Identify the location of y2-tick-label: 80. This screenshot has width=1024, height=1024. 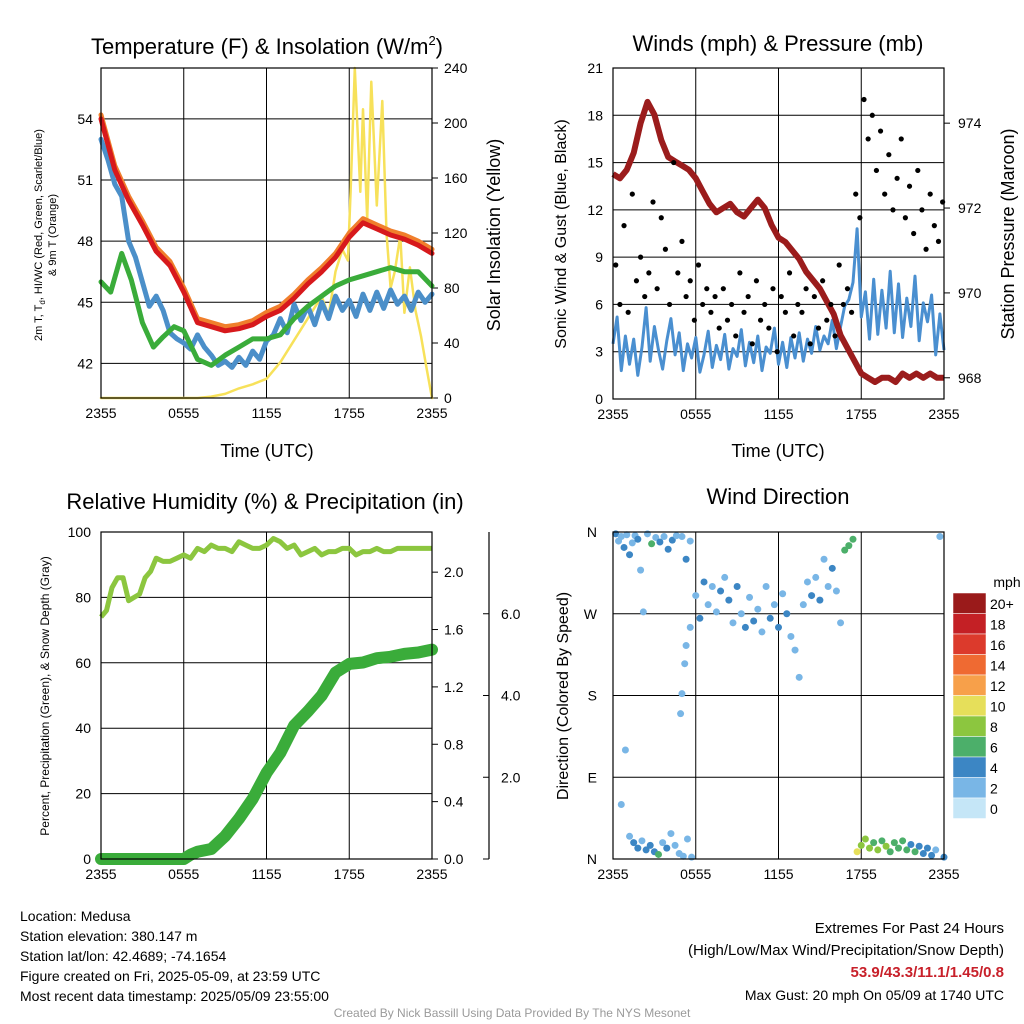
(452, 288).